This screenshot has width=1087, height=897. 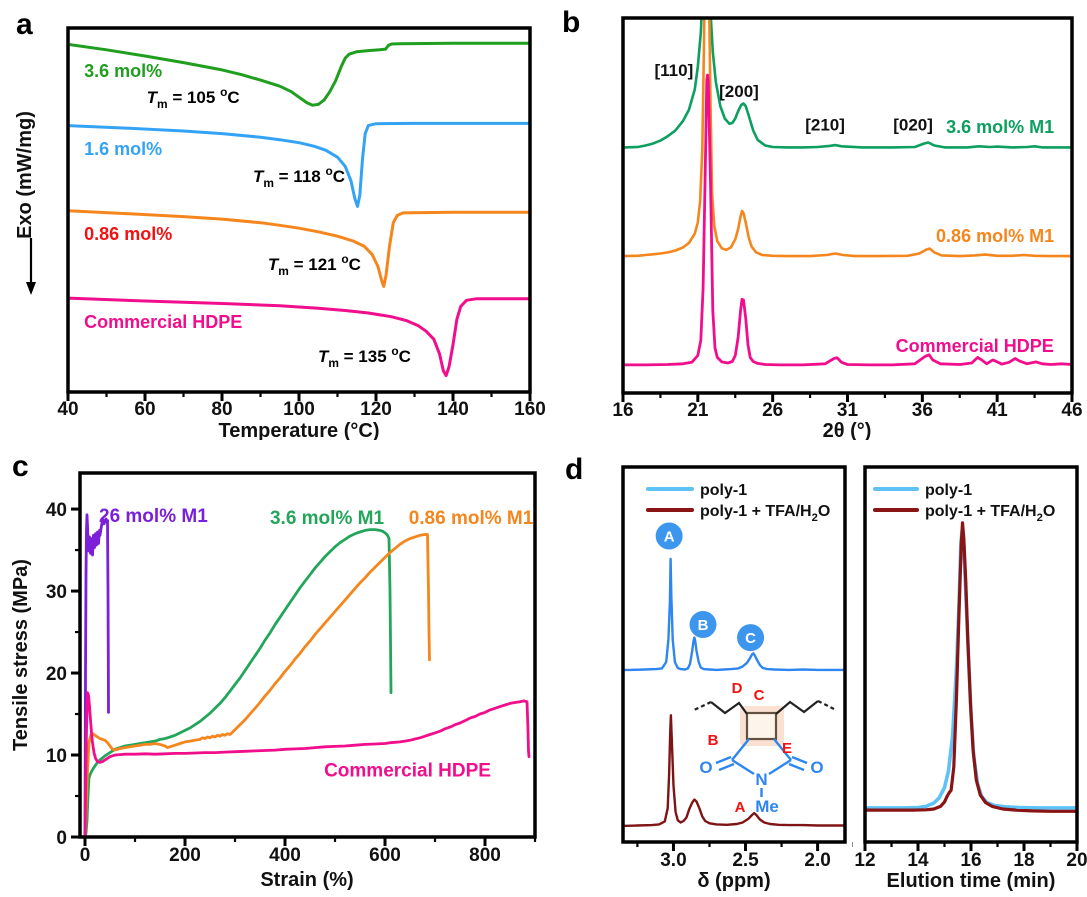 I want to click on x-tick-label: 100, so click(x=299, y=409).